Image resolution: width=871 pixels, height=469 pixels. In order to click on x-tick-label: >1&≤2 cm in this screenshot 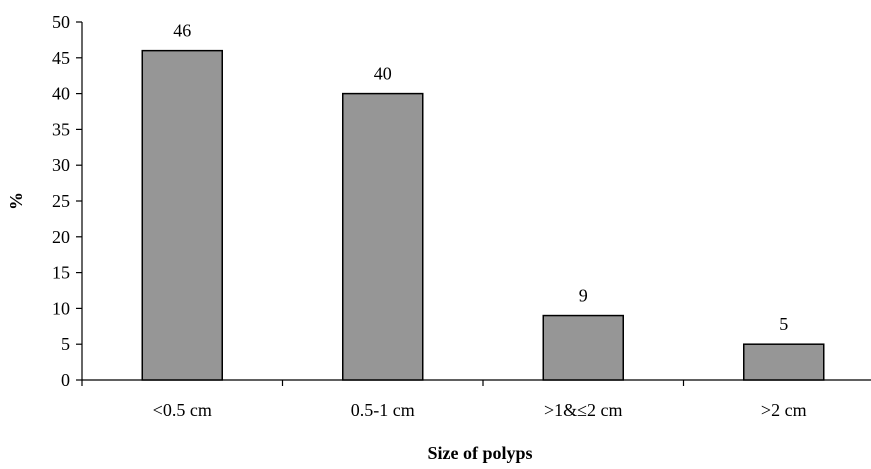, I will do `click(583, 410)`.